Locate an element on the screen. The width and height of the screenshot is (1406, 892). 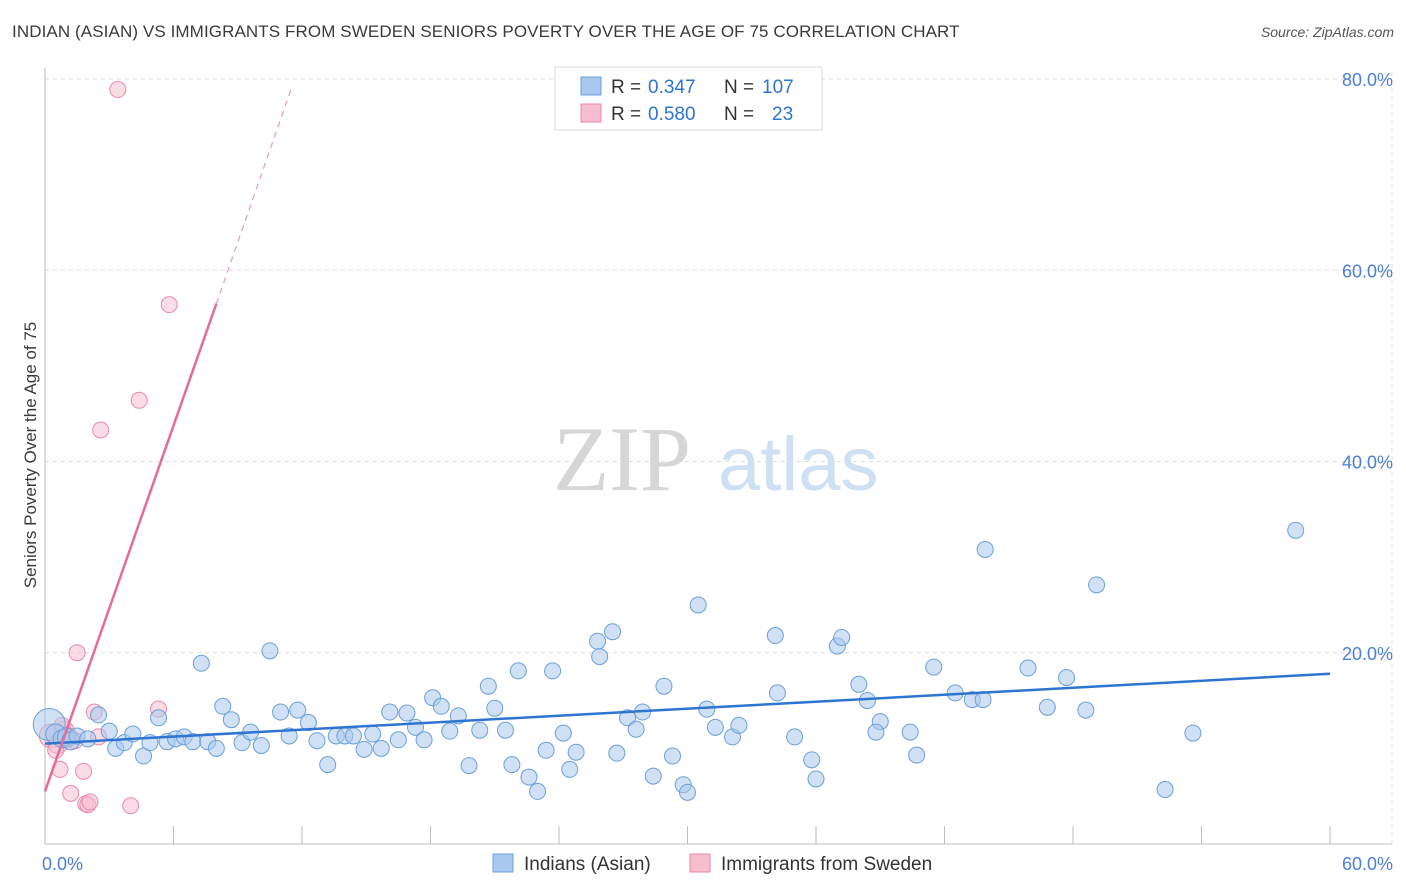
watermark-zip: ZIP is located at coordinates (622, 459).